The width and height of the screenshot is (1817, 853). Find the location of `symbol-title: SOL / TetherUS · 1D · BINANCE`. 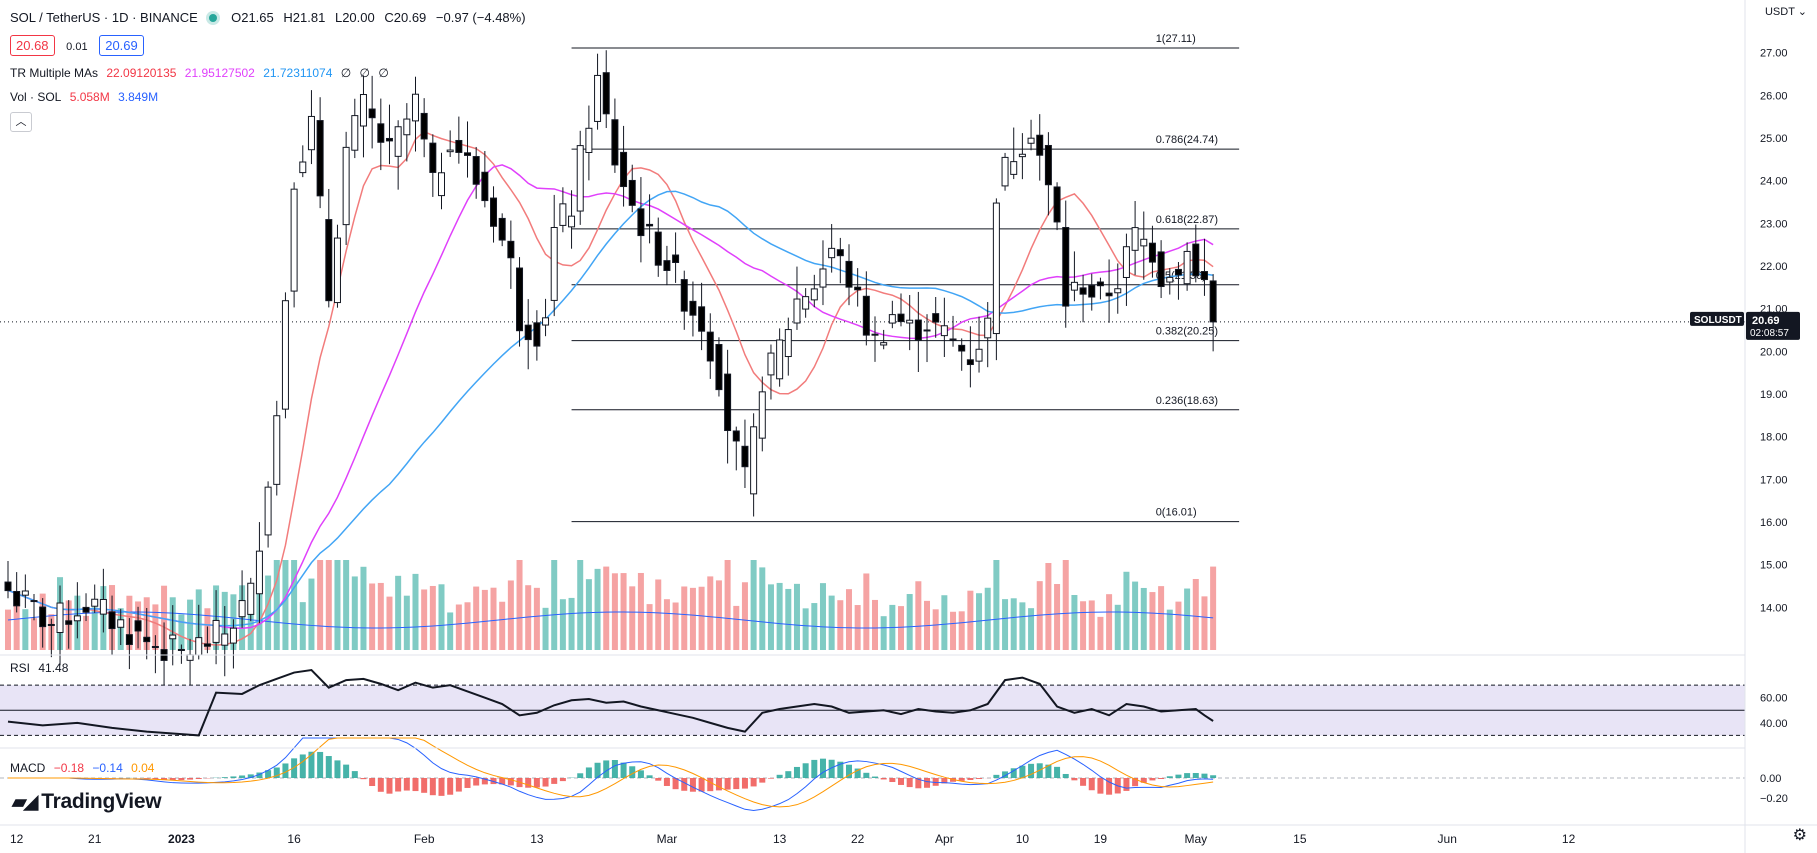

symbol-title: SOL / TetherUS · 1D · BINANCE is located at coordinates (104, 17).